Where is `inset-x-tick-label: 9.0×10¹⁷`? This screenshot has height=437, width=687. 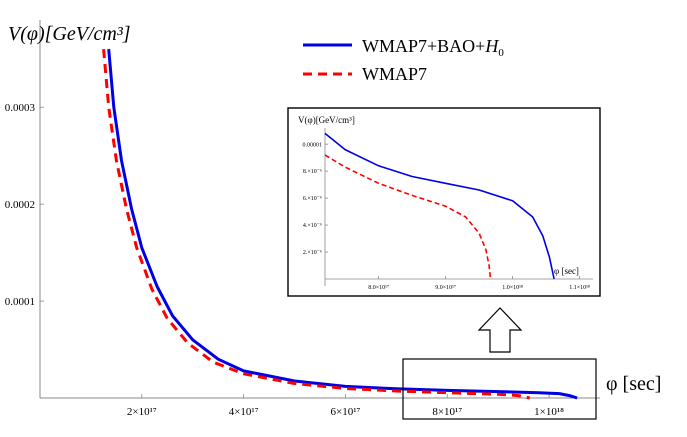
inset-x-tick-label: 9.0×10¹⁷ is located at coordinates (445, 288).